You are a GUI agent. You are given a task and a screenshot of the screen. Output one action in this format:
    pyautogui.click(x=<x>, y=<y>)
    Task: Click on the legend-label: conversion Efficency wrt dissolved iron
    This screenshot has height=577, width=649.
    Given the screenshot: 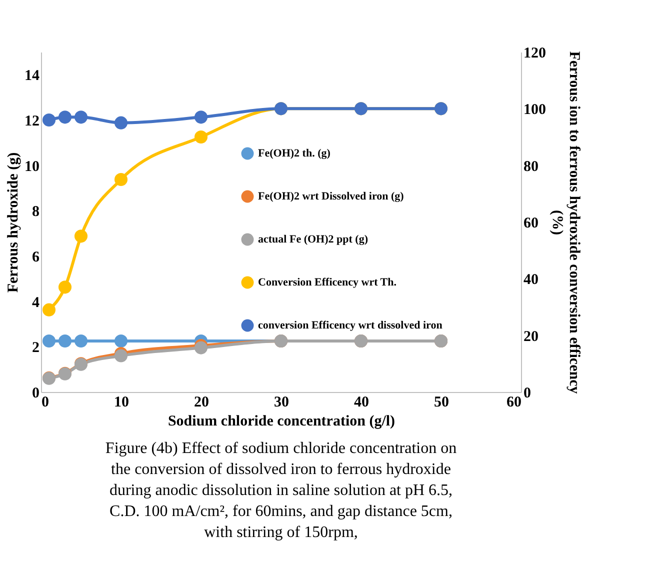 What is the action you would take?
    pyautogui.click(x=350, y=326)
    